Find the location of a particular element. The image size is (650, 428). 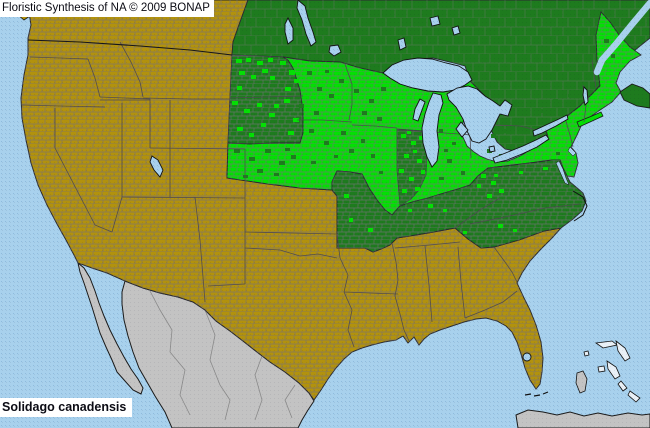

species-name-label: Solidago canadensis is located at coordinates (66, 407).